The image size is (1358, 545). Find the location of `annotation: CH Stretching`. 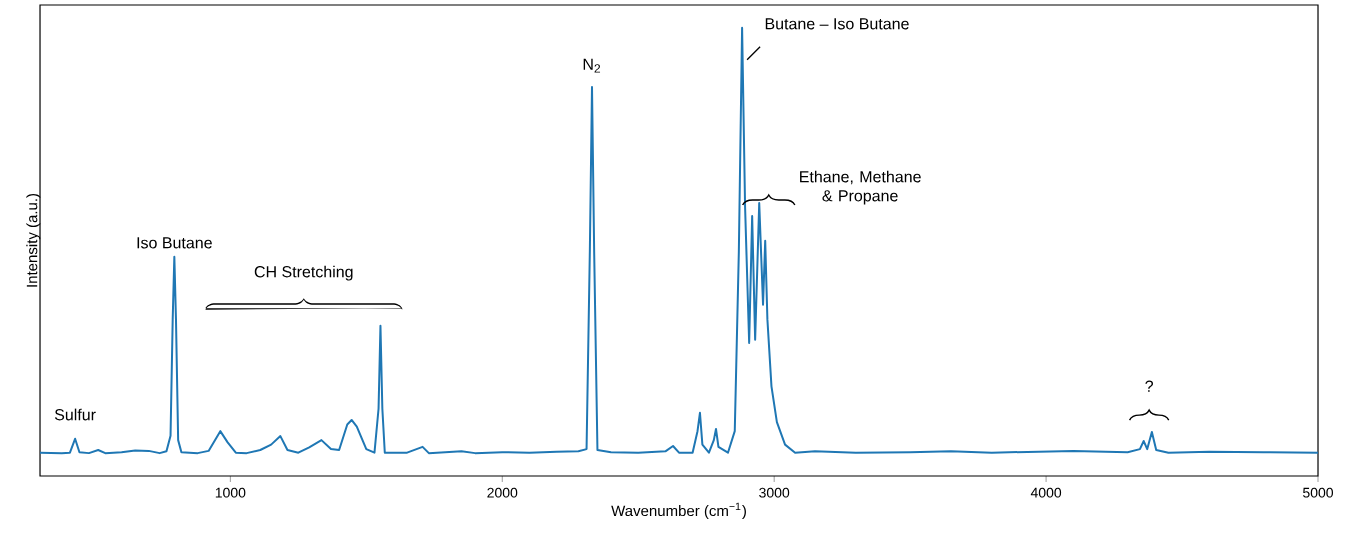

annotation: CH Stretching is located at coordinates (303, 273).